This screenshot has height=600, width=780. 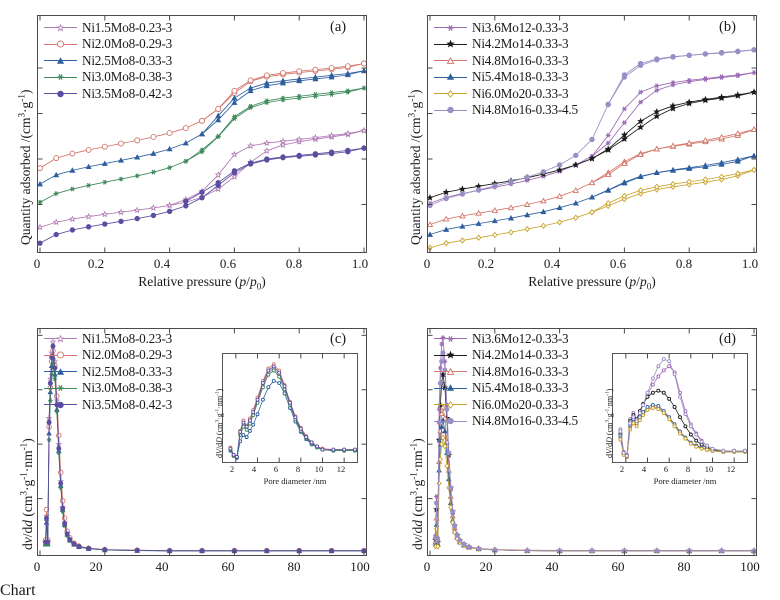 What do you see at coordinates (319, 469) in the screenshot?
I see `panel-c-inset-xtick-4: 10` at bounding box center [319, 469].